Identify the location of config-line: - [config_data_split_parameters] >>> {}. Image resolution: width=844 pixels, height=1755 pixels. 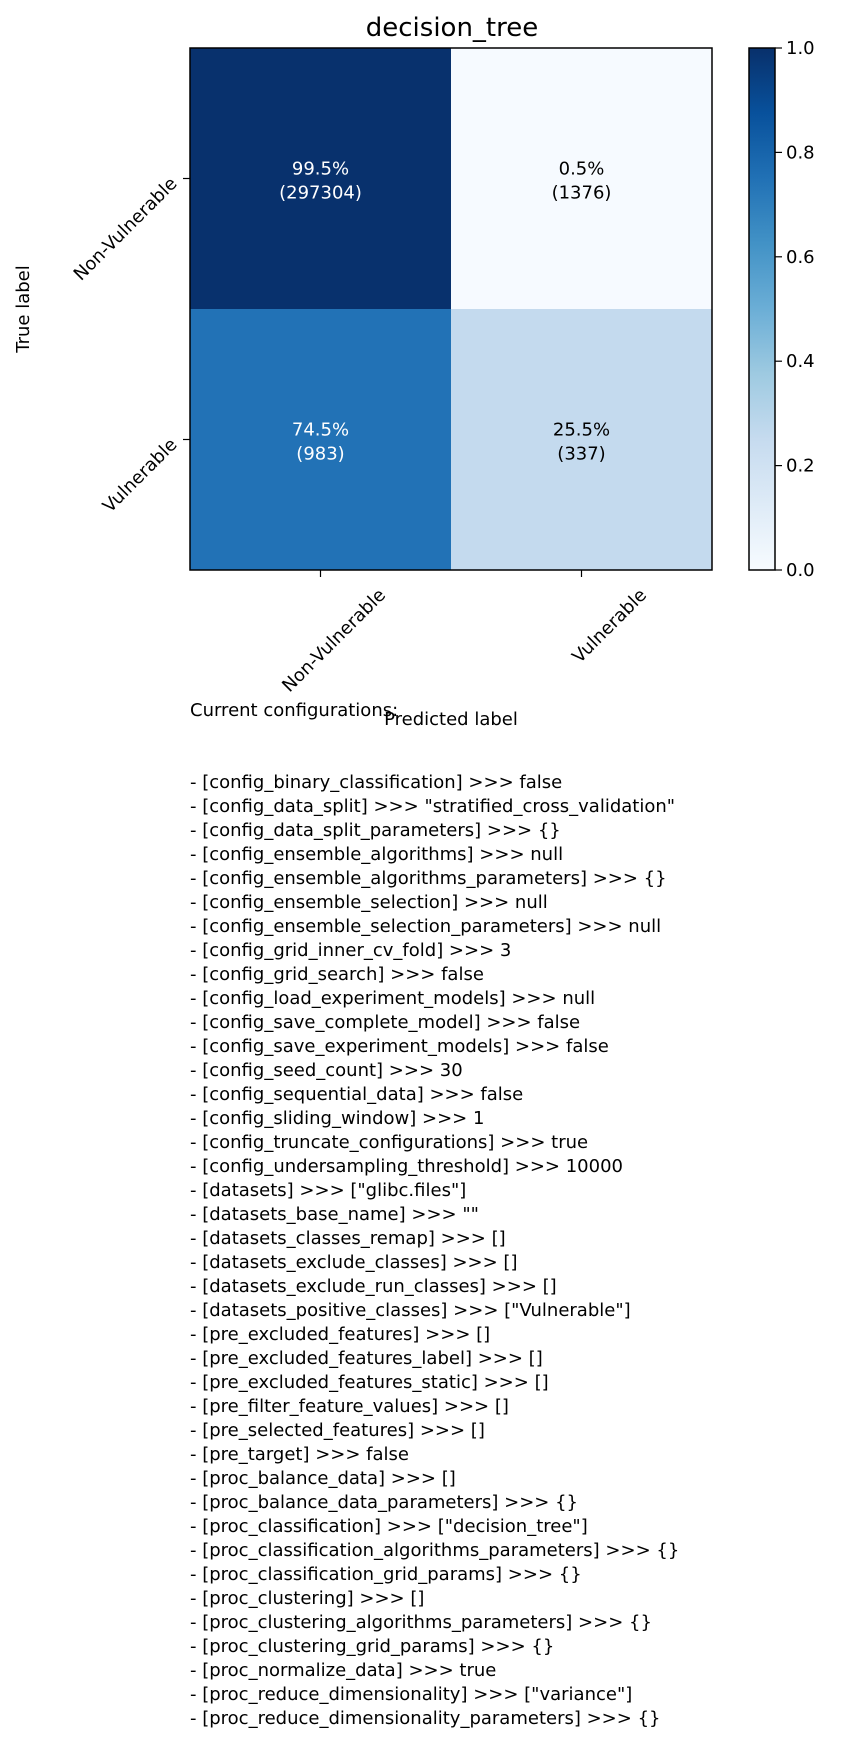
(375, 830).